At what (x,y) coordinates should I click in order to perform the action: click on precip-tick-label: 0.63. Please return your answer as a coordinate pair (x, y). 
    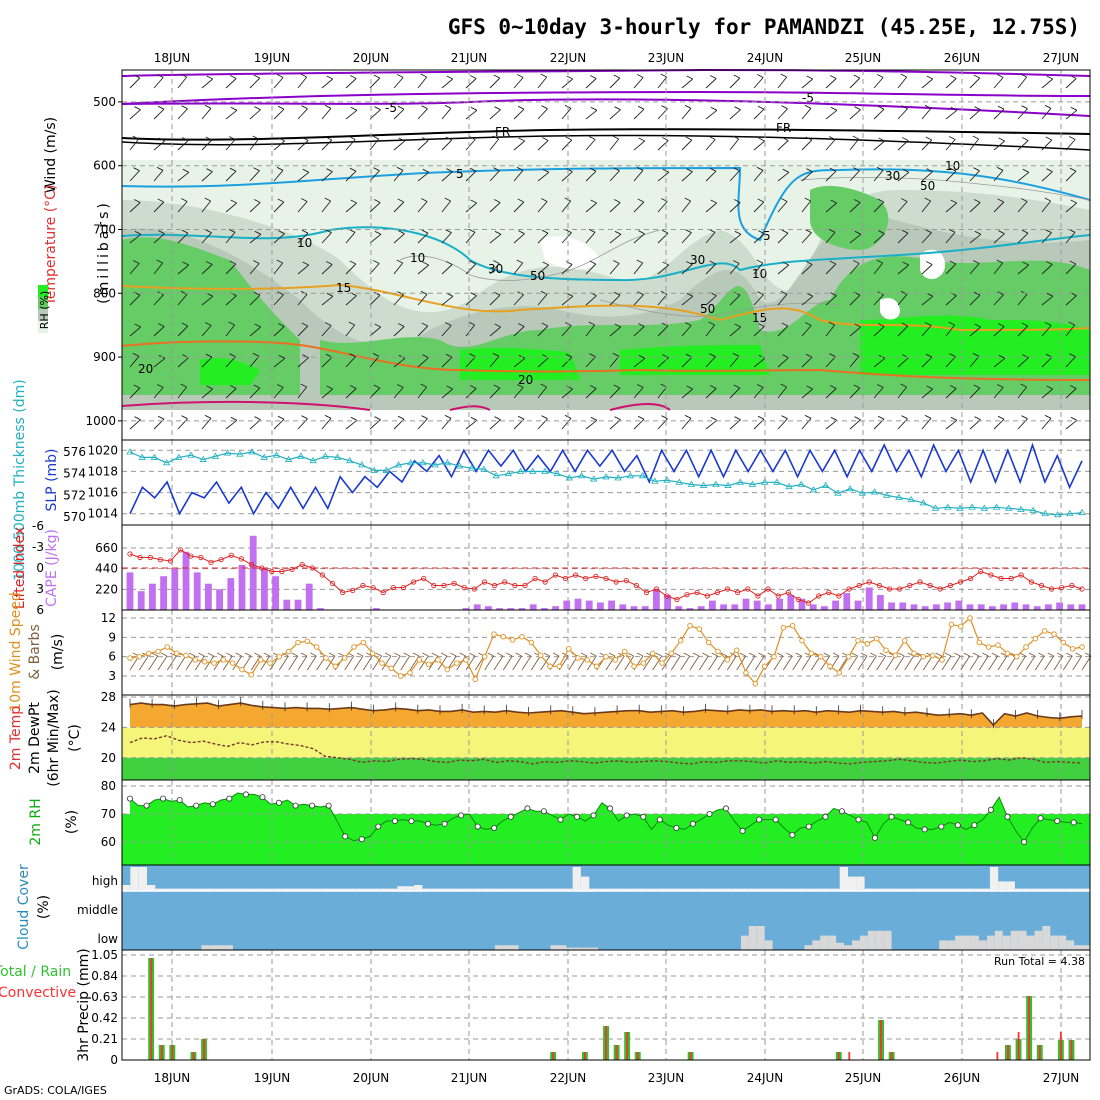
    Looking at the image, I should click on (104, 997).